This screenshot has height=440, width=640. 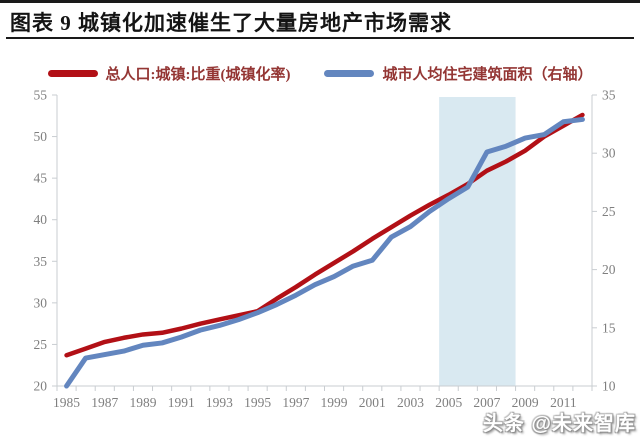 What do you see at coordinates (41, 344) in the screenshot?
I see `y-axis-left-tick-label: 25` at bounding box center [41, 344].